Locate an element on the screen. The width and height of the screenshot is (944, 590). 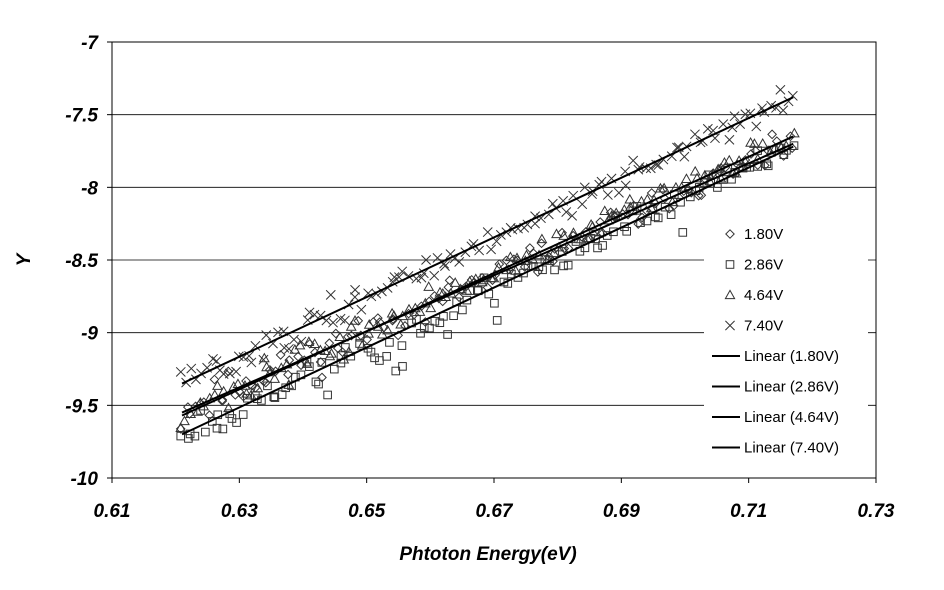
y-tick-label: -7 is located at coordinates (90, 43).